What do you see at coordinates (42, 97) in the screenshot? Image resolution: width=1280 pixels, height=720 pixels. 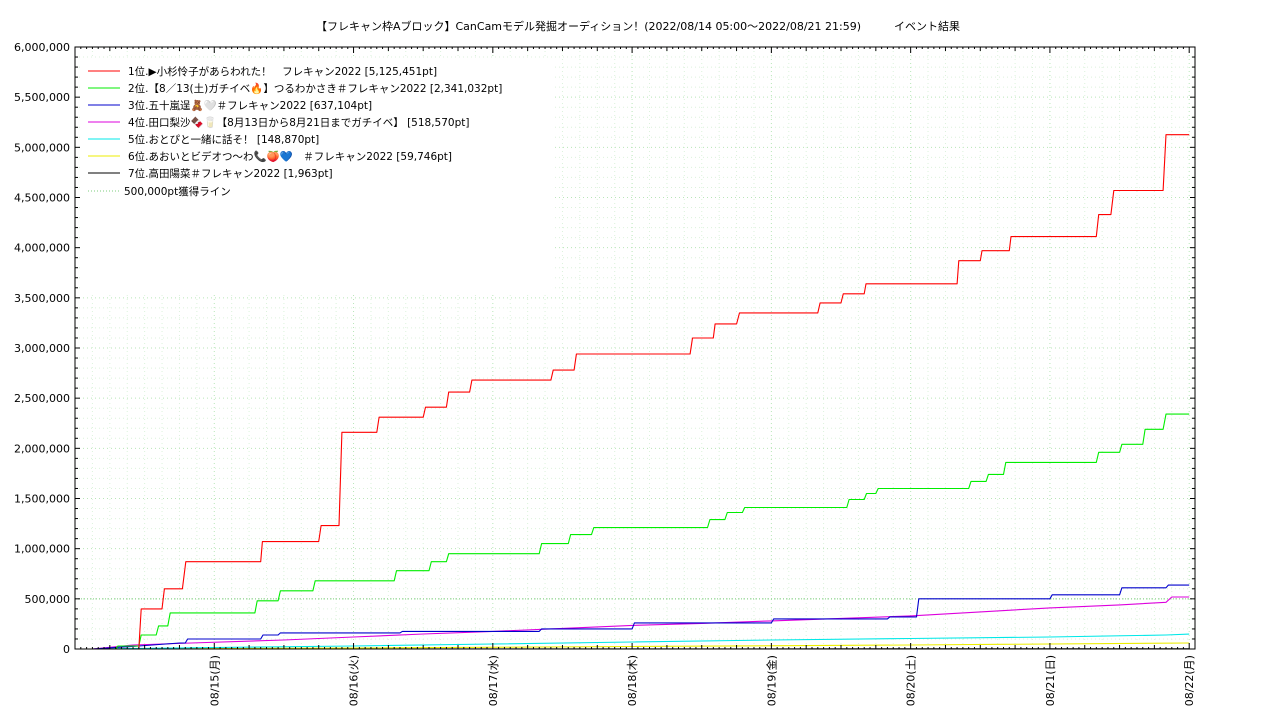 I see `y-tick-label: 5,500,000` at bounding box center [42, 97].